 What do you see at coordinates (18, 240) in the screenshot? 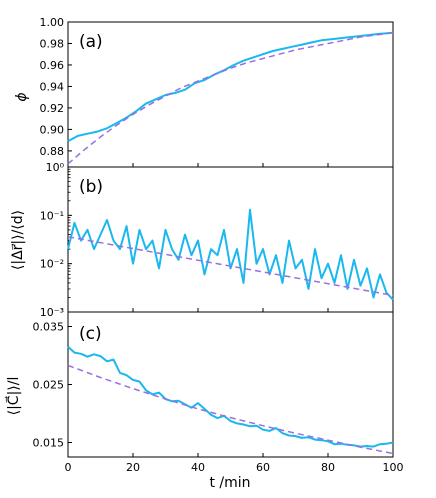
I see `panel-b-ylabel: ⟨|Δr⃗|⟩/⟨d⟩` at bounding box center [18, 240].